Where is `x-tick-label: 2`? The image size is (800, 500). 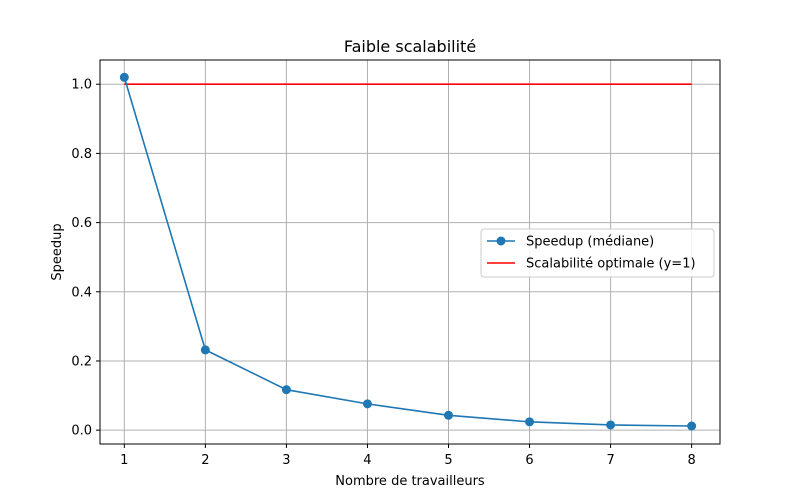
x-tick-label: 2 is located at coordinates (205, 460).